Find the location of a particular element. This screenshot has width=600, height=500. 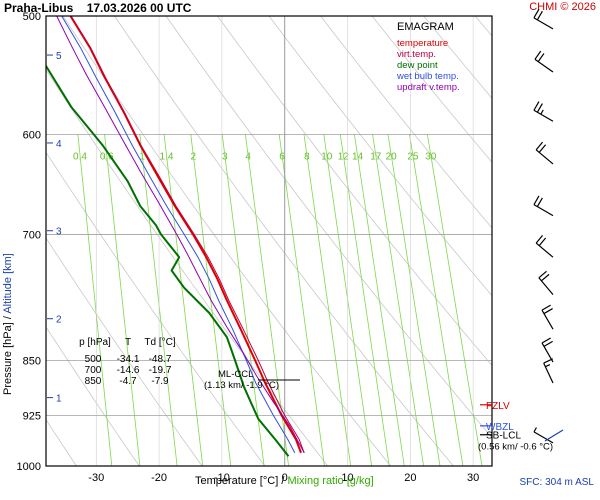

table-cell: -14.6 is located at coordinates (128, 370).